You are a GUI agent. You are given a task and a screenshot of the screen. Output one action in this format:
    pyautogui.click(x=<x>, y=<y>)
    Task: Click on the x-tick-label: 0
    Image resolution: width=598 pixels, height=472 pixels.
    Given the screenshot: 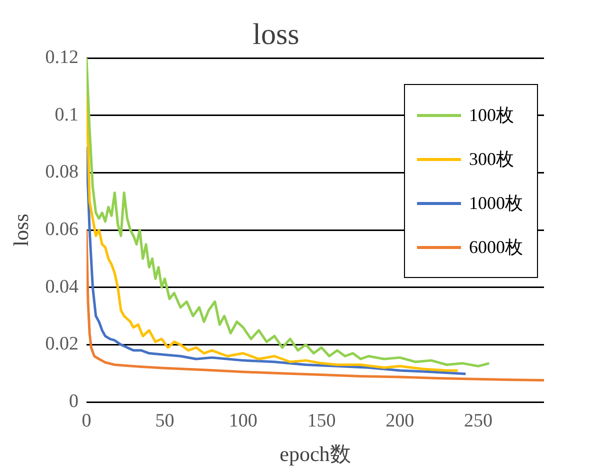 What is the action you would take?
    pyautogui.click(x=87, y=421)
    